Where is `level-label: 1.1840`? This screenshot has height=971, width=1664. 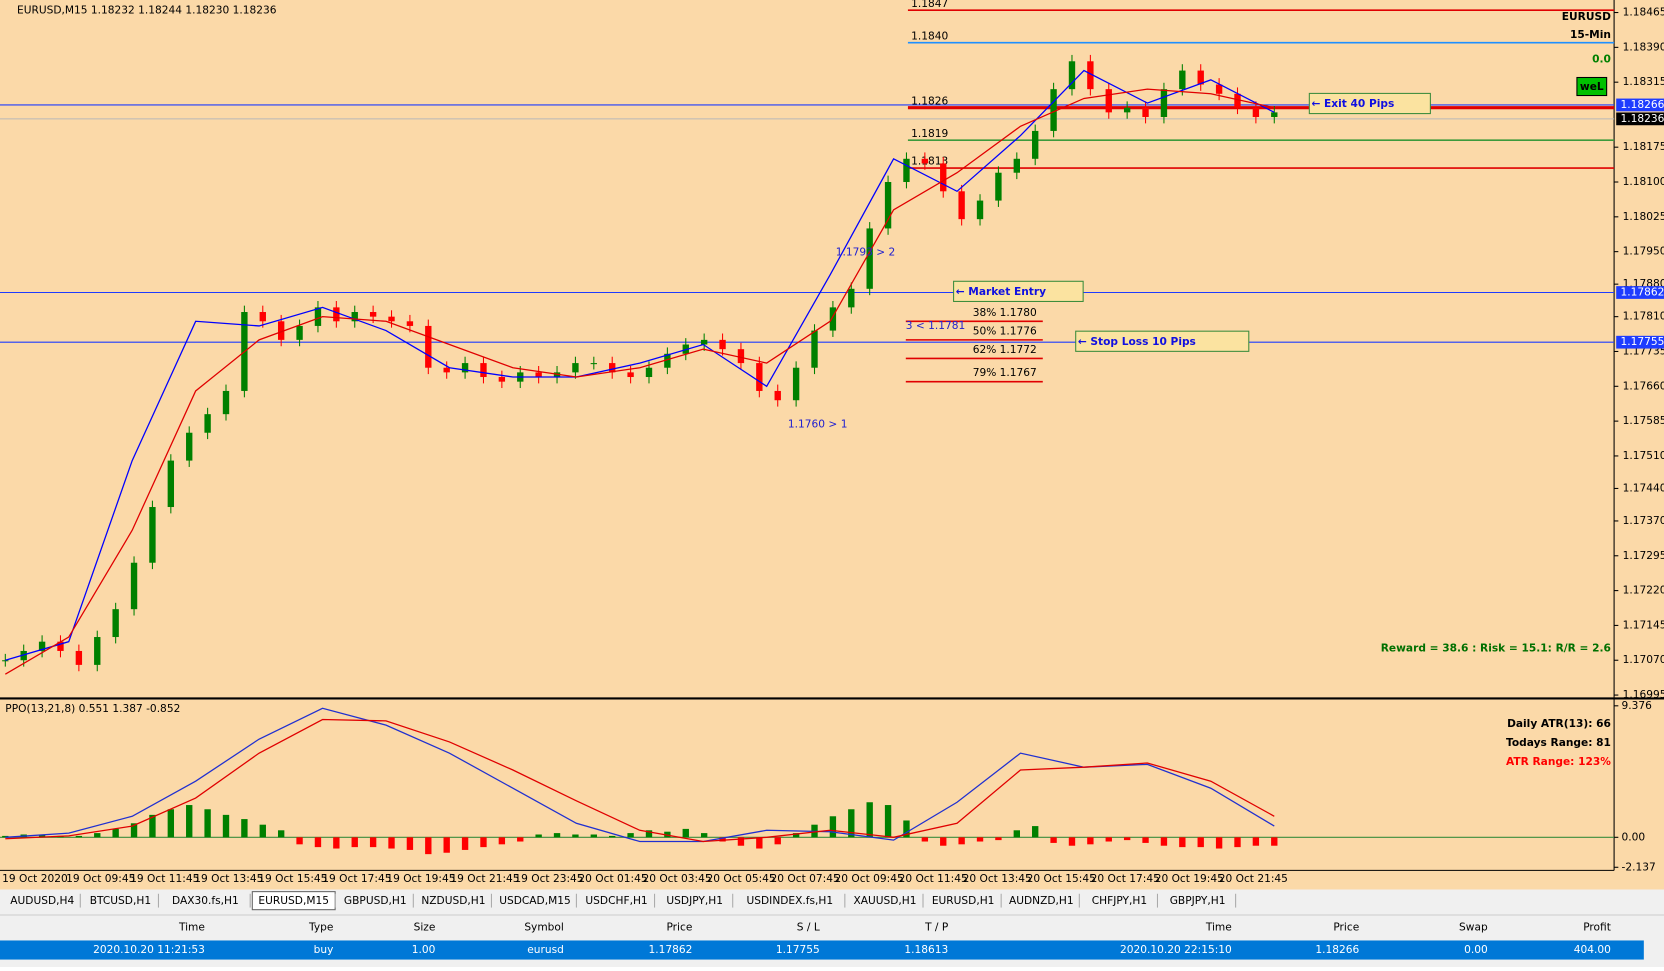
level-label: 1.1840 is located at coordinates (929, 35).